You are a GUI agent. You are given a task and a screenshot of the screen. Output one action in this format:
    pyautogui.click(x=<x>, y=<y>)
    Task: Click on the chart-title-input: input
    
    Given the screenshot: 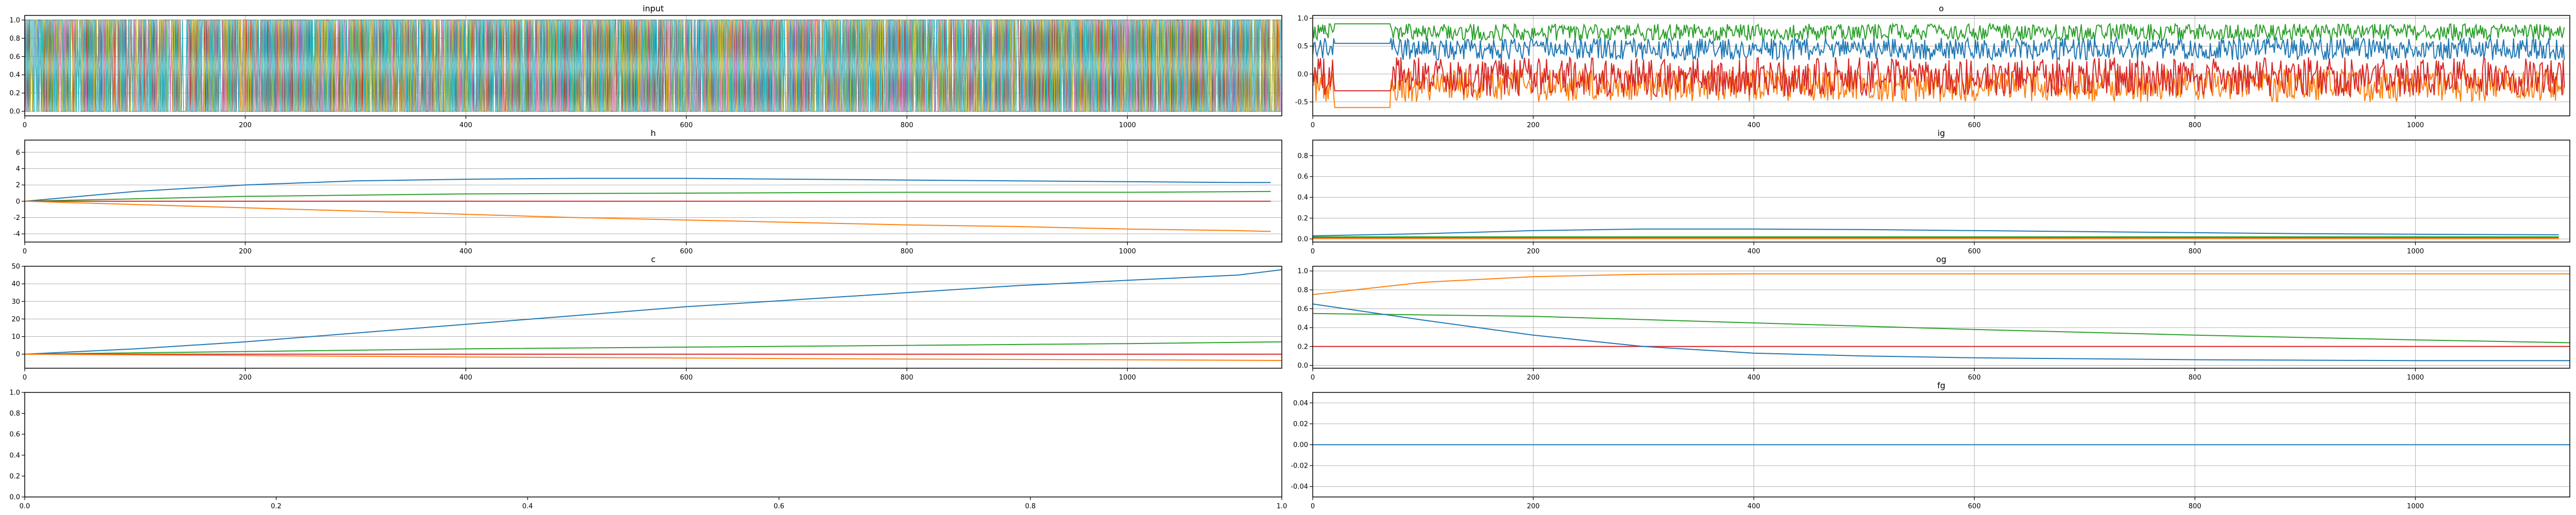 What is the action you would take?
    pyautogui.click(x=653, y=9)
    